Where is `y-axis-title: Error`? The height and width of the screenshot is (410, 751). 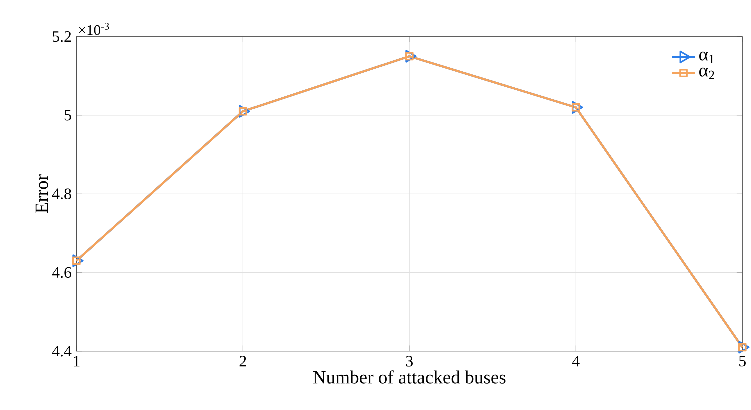
y-axis-title: Error is located at coordinates (42, 194).